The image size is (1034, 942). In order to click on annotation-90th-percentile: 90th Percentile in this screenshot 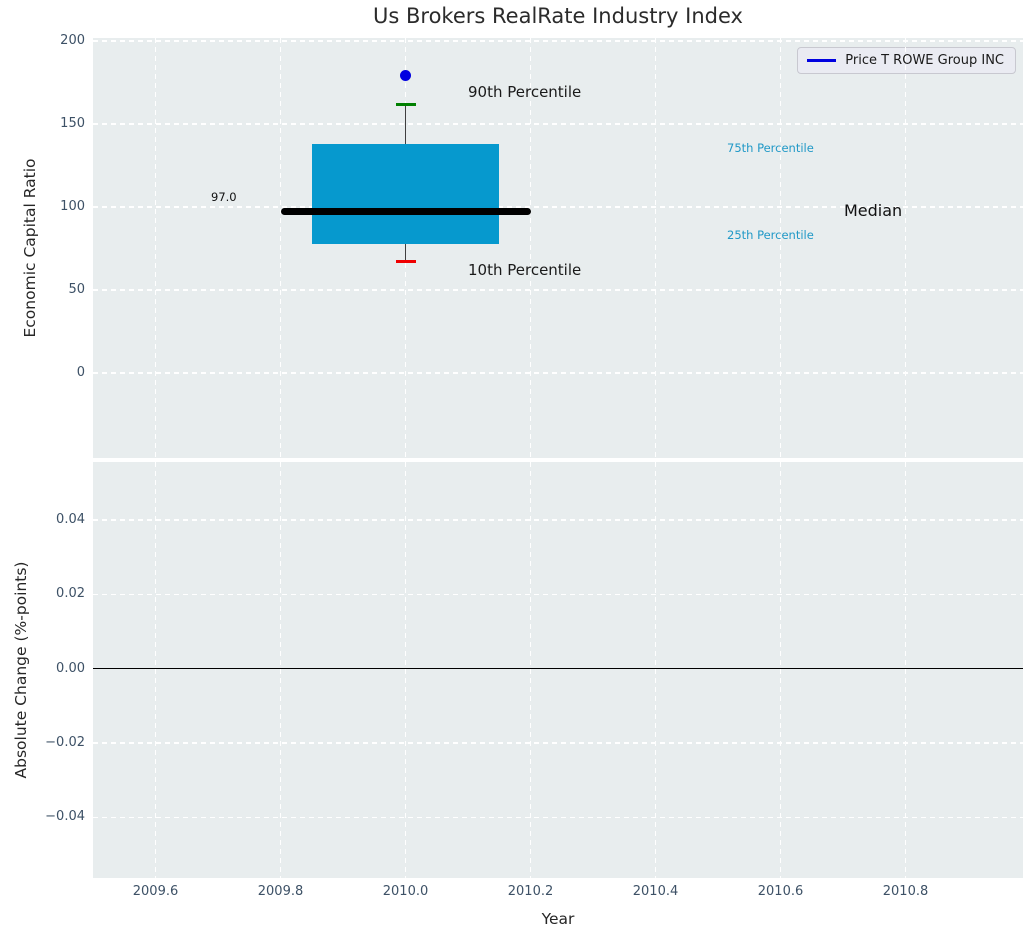, I will do `click(525, 92)`.